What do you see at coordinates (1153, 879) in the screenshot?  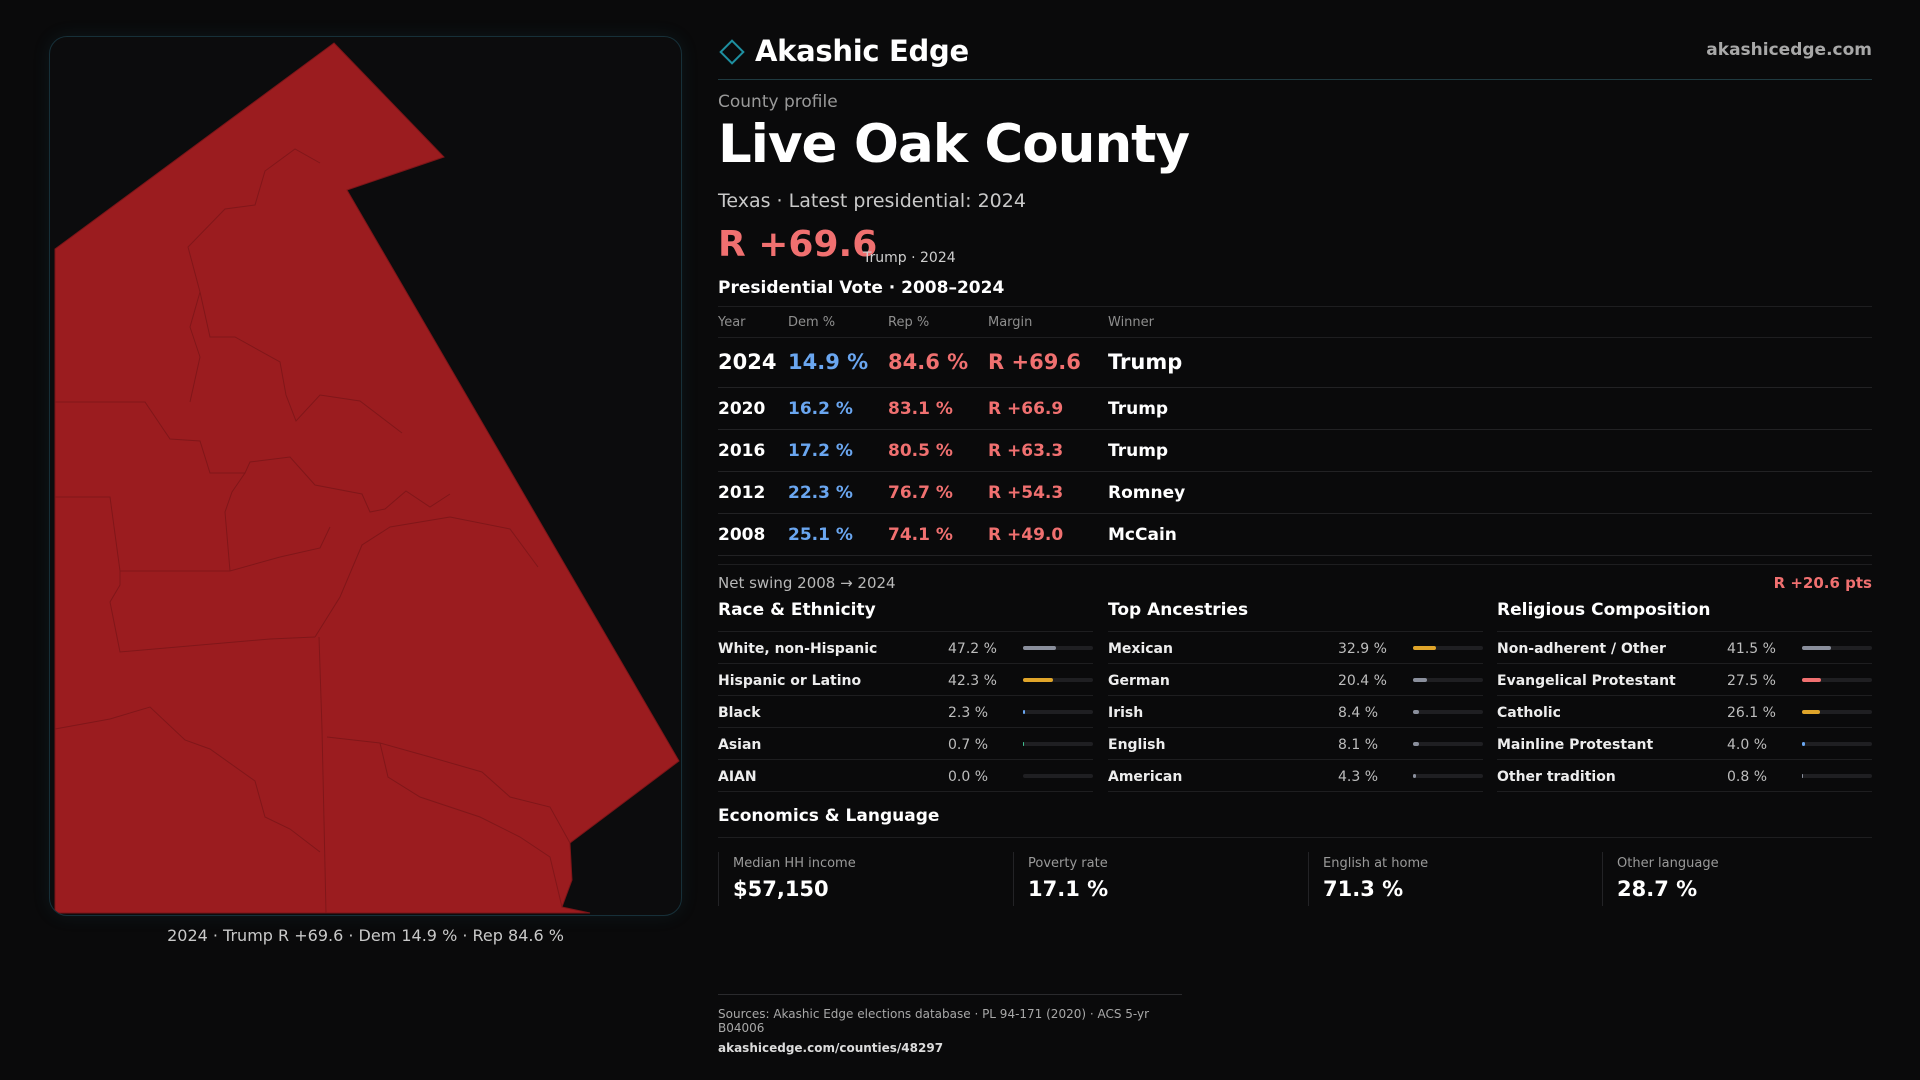 I see `stat-card-poverty: Poverty rate 17.1 %` at bounding box center [1153, 879].